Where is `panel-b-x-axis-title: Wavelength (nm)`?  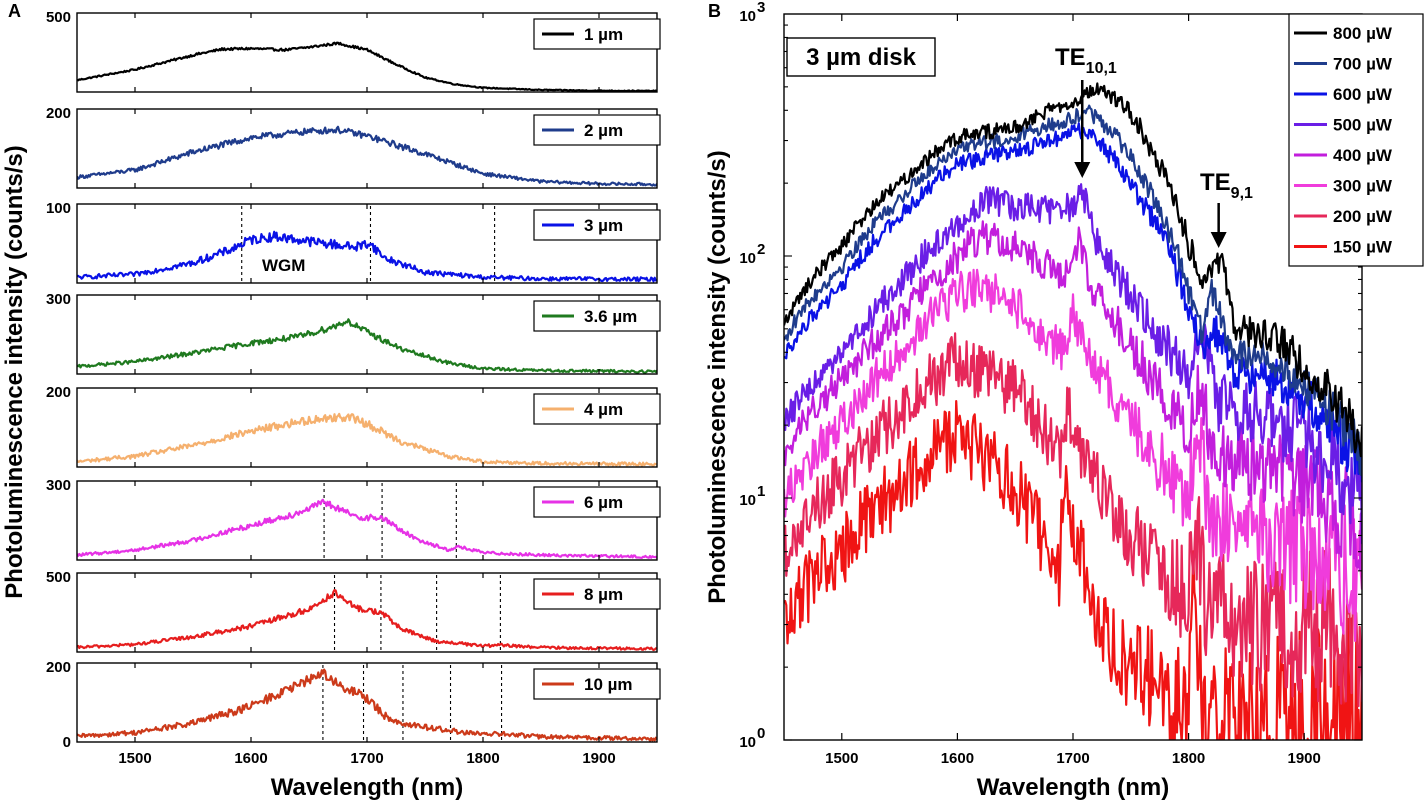 panel-b-x-axis-title: Wavelength (nm) is located at coordinates (1073, 787).